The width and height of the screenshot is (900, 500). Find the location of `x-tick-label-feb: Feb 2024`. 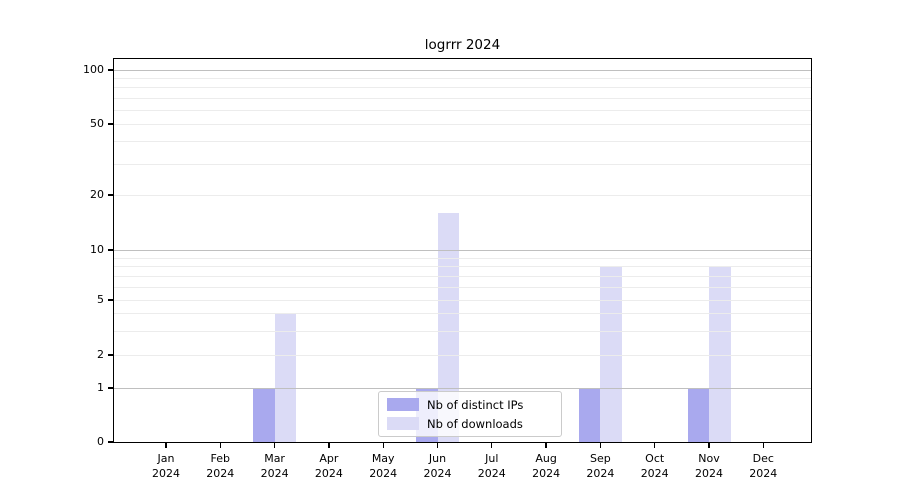

x-tick-label-feb: Feb 2024 is located at coordinates (220, 466).